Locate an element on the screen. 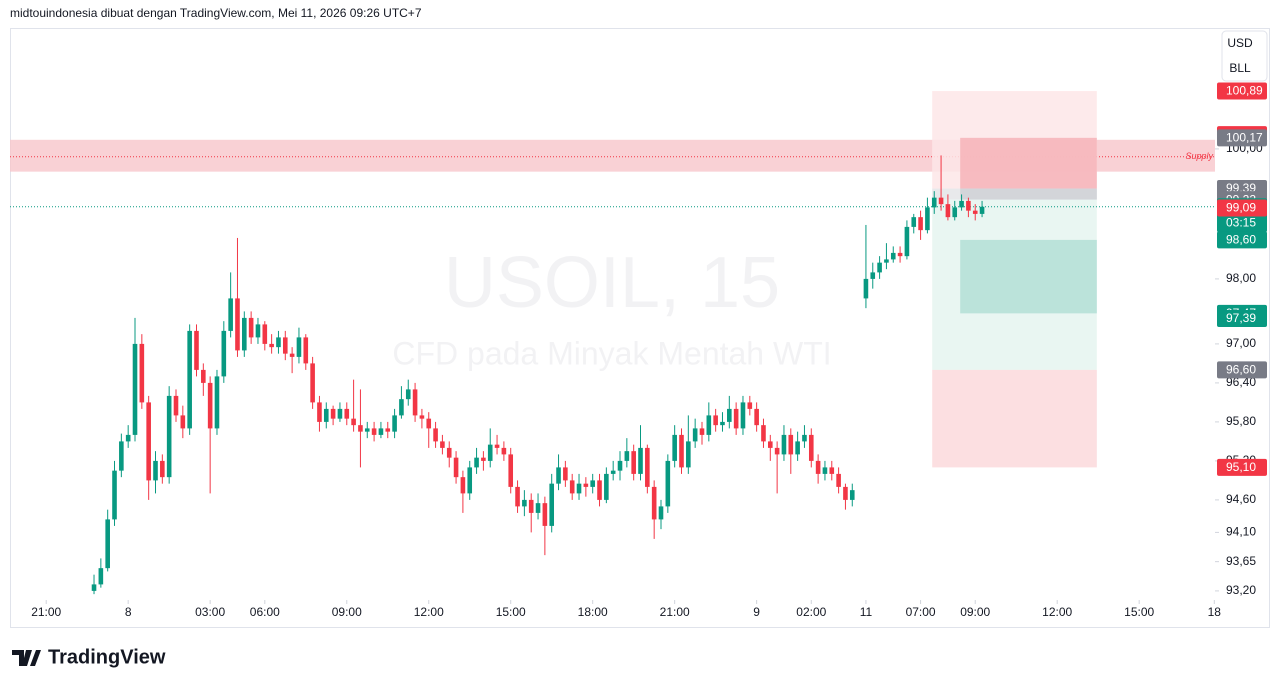 The height and width of the screenshot is (688, 1281). watermark-symbol: USOIL, 15 is located at coordinates (612, 283).